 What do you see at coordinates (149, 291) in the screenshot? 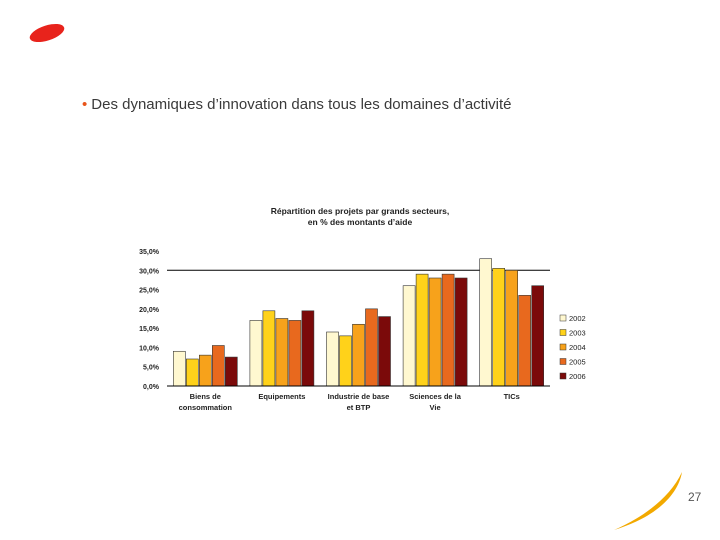
I see `y-tick-label: 25,0%` at bounding box center [149, 291].